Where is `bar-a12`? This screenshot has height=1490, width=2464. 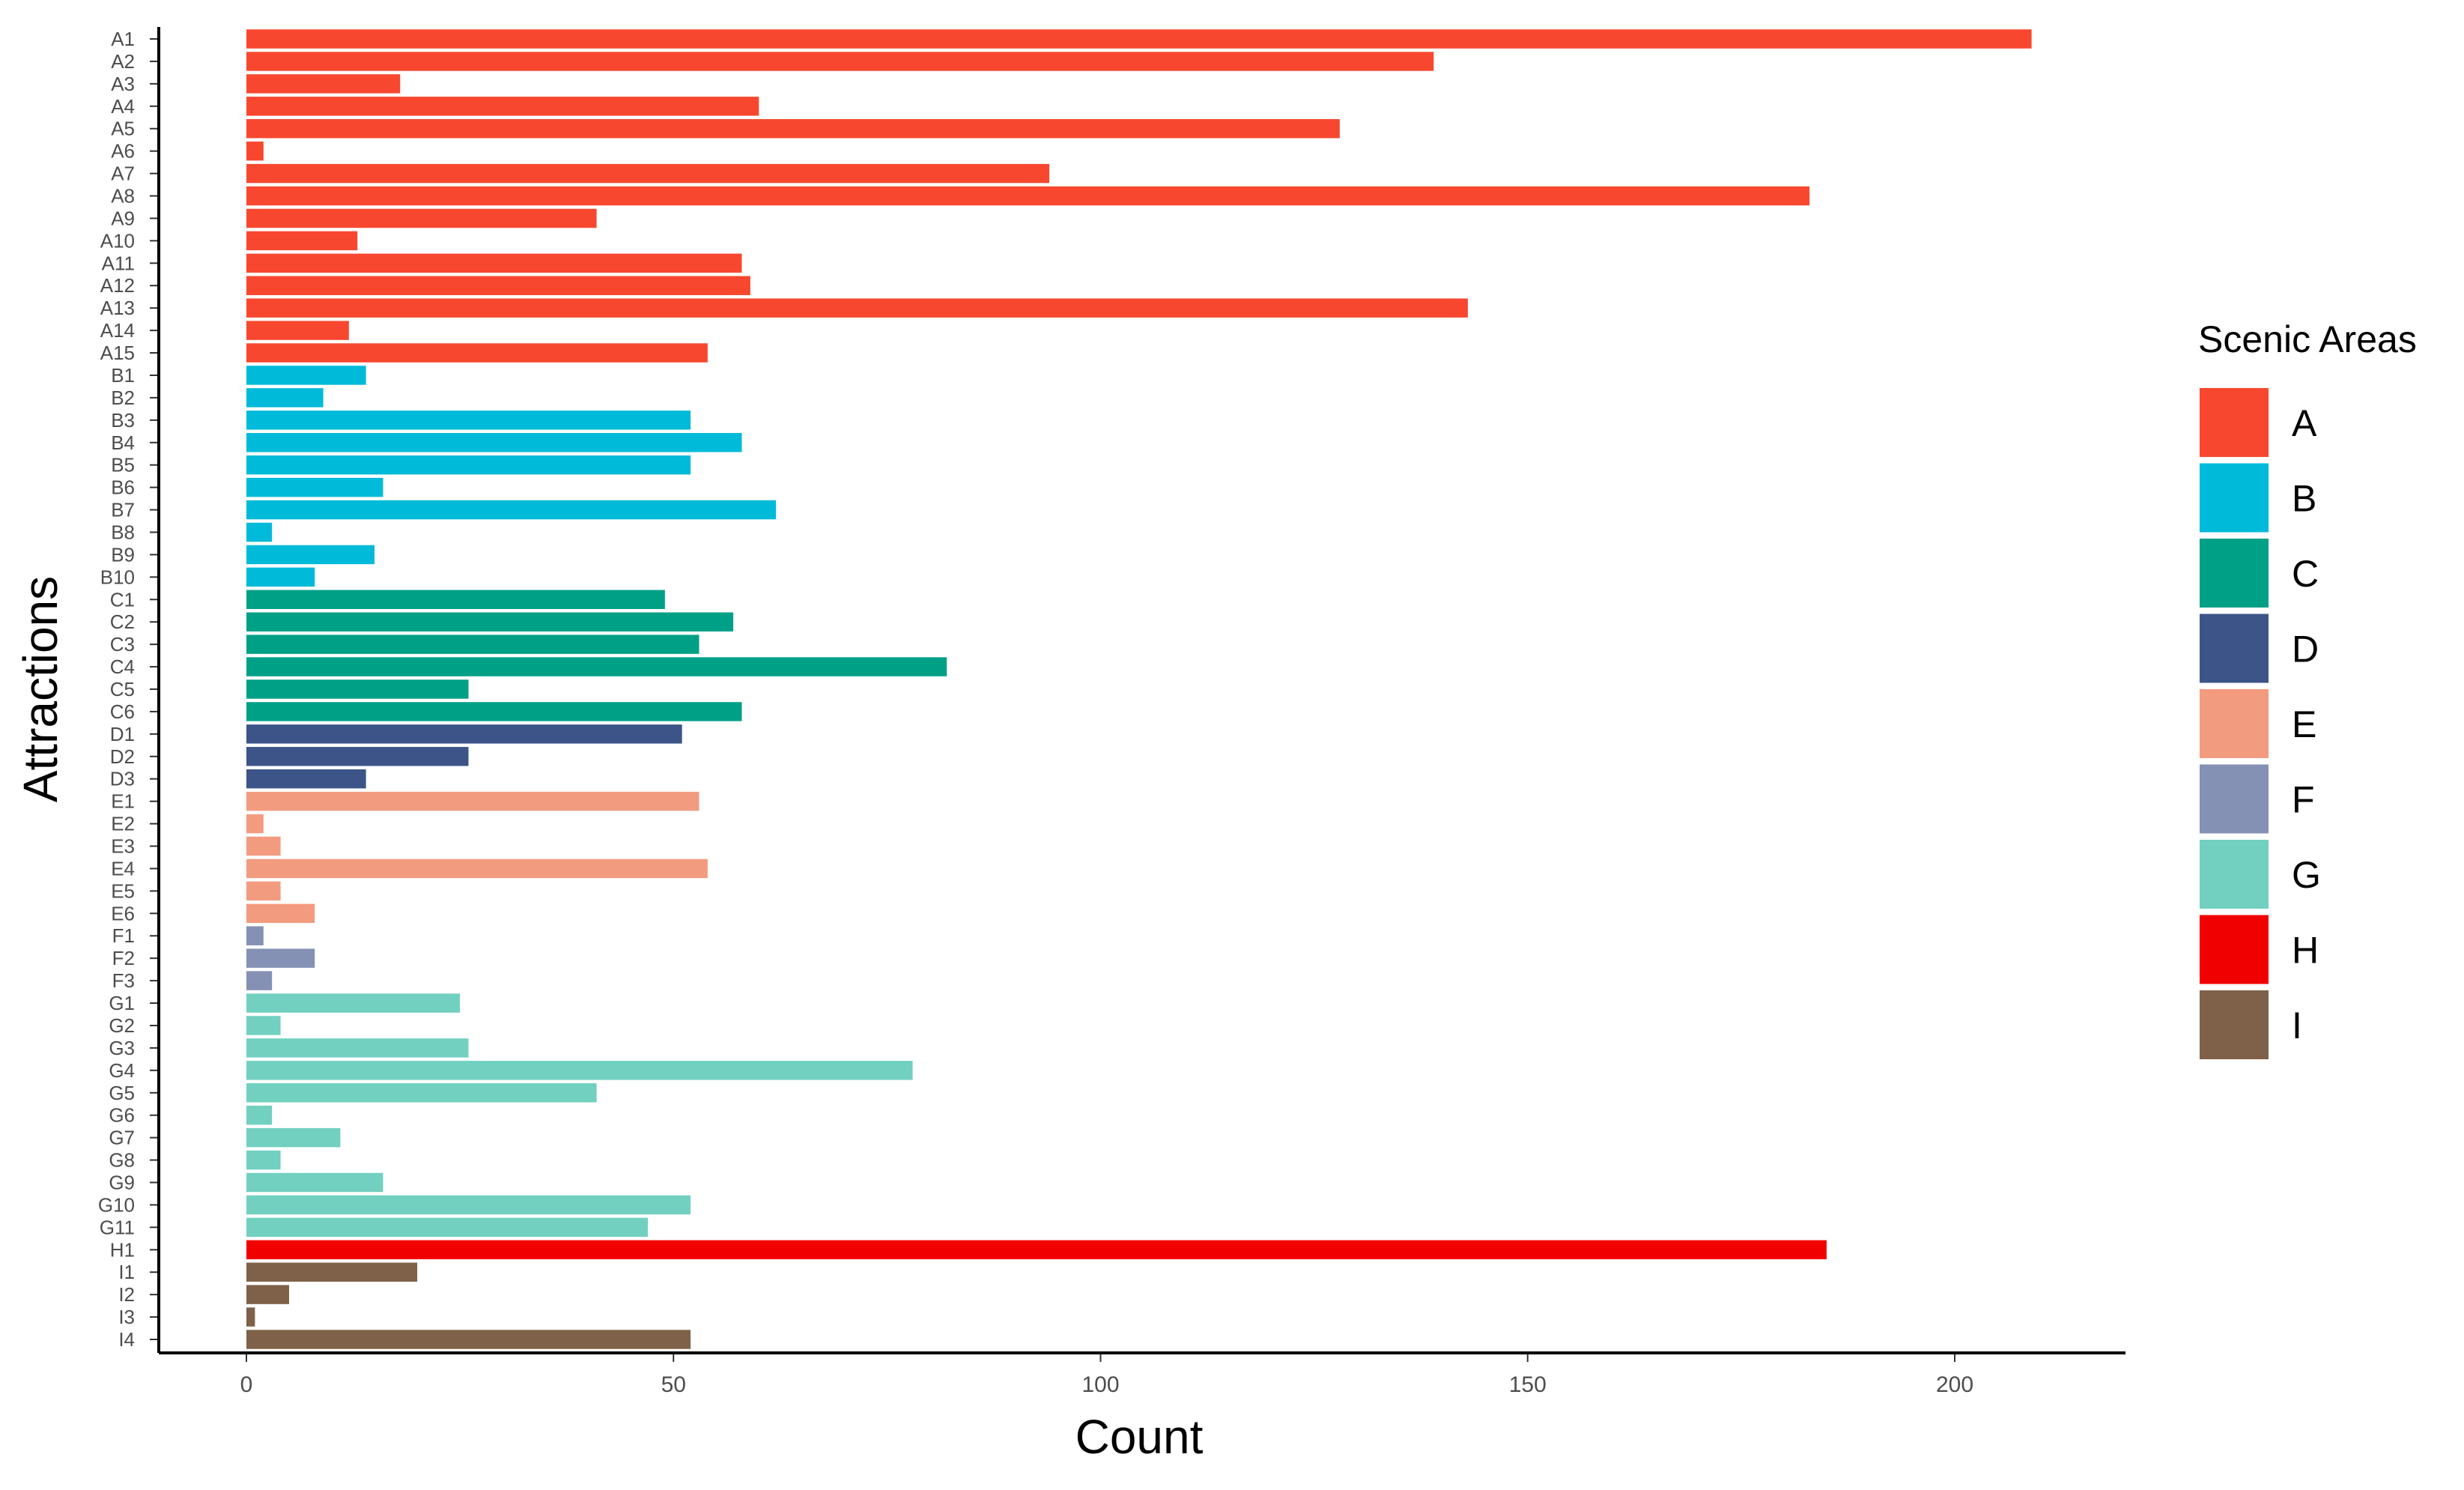 bar-a12 is located at coordinates (498, 285).